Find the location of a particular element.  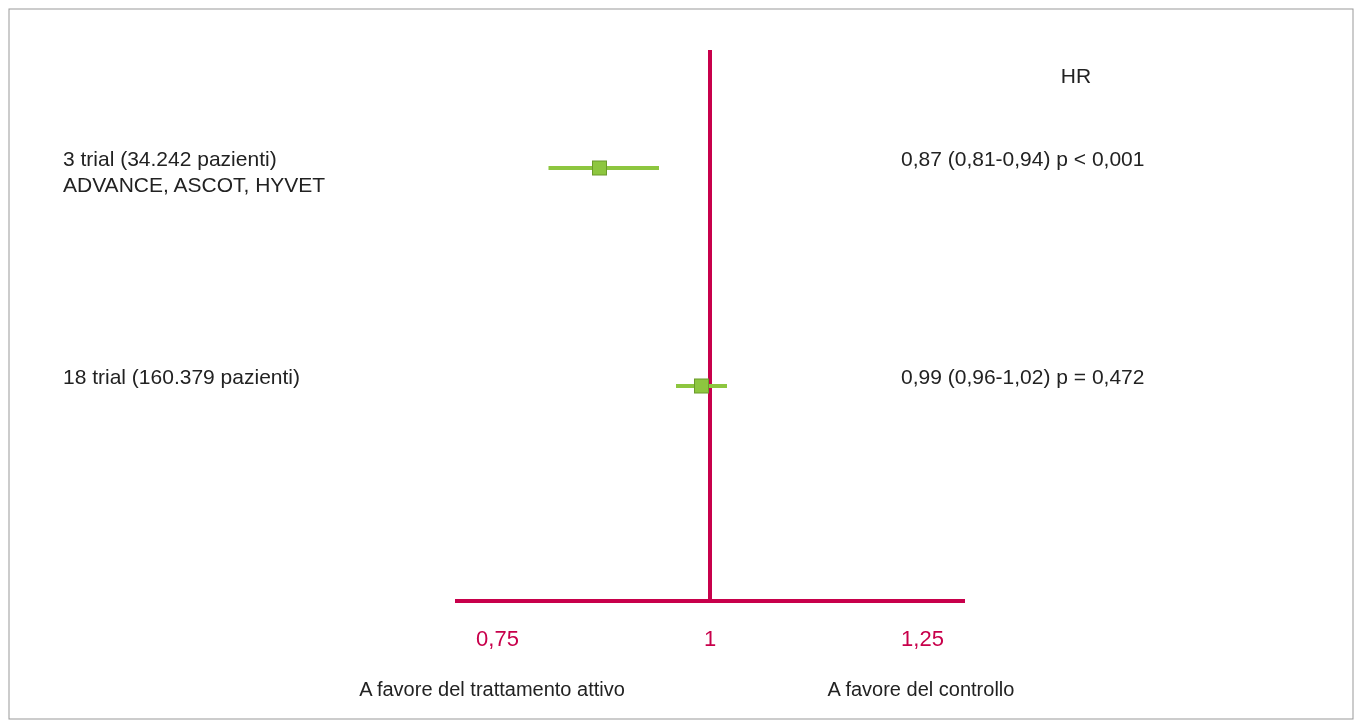

x-tick-label: 1 is located at coordinates (710, 638).